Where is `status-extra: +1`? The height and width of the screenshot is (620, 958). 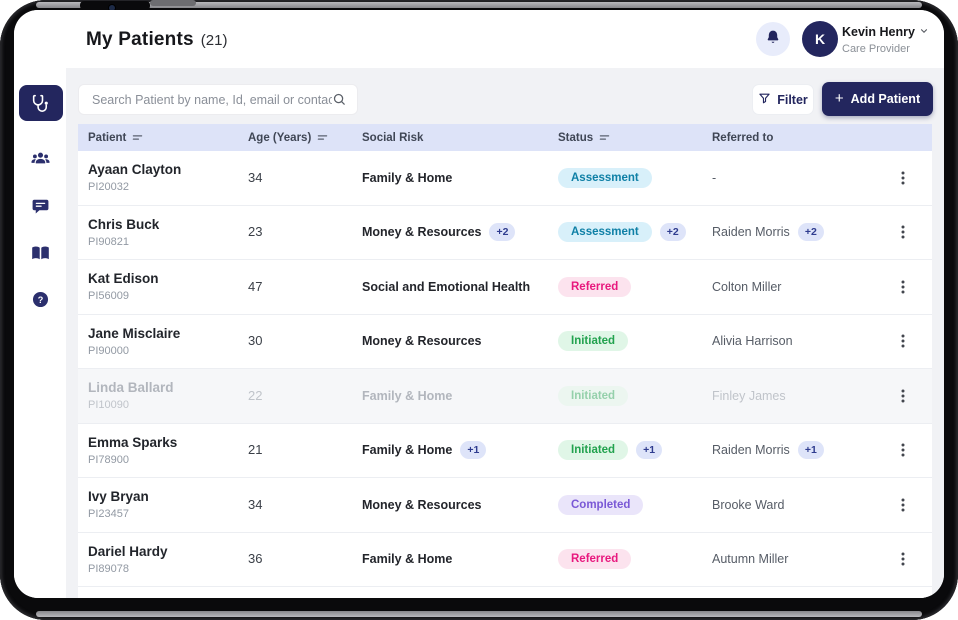
status-extra: +1 is located at coordinates (649, 450).